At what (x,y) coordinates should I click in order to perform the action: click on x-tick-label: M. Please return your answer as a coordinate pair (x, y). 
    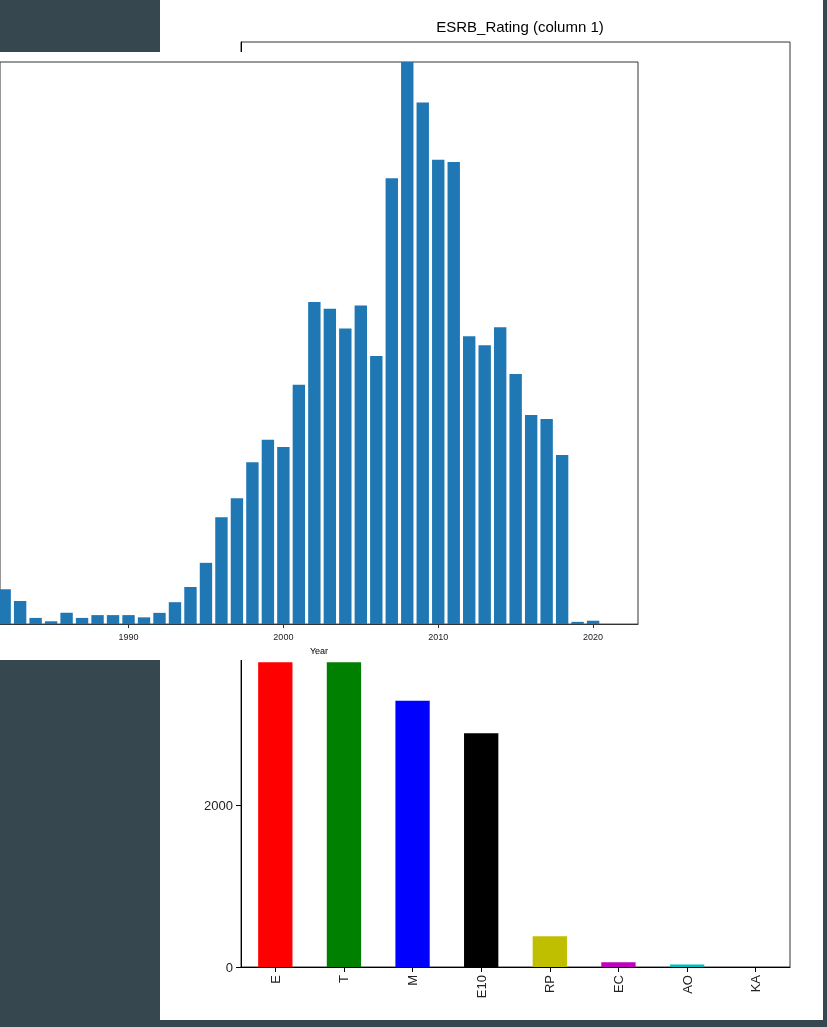
    Looking at the image, I should click on (413, 980).